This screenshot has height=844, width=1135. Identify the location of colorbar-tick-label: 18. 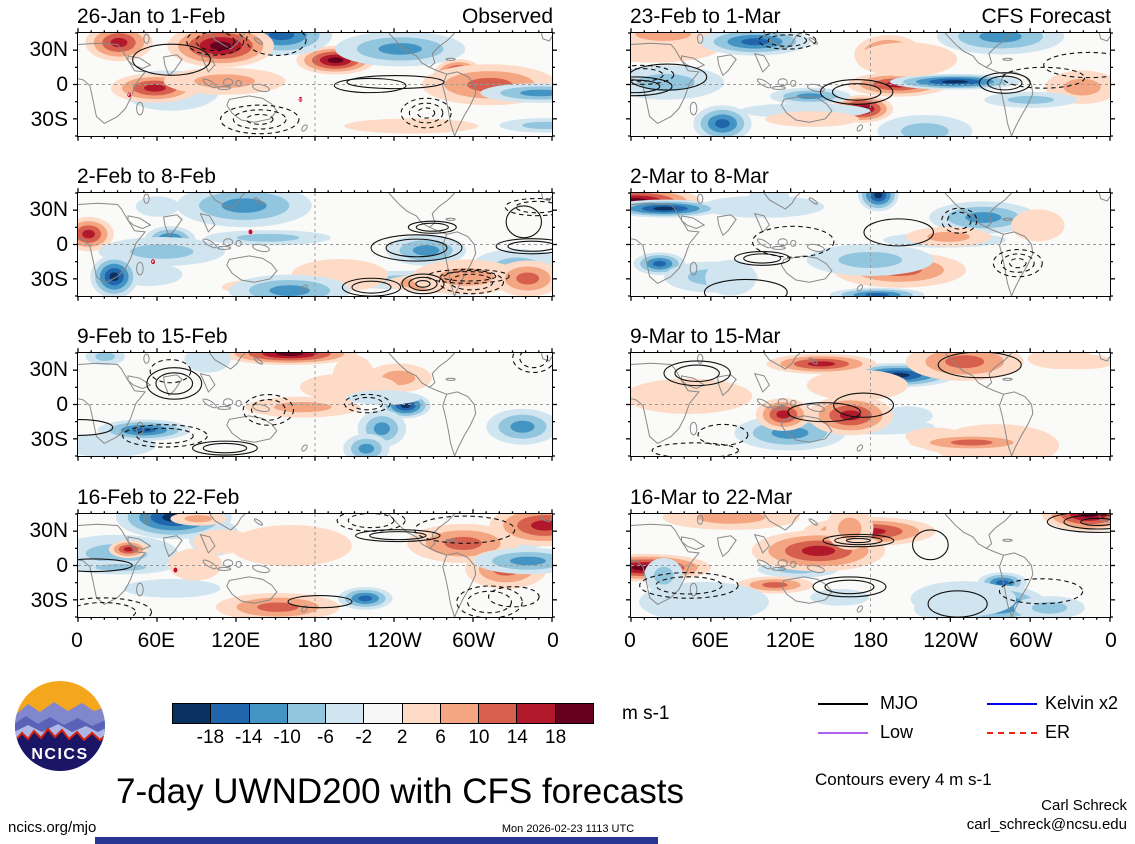
(556, 737).